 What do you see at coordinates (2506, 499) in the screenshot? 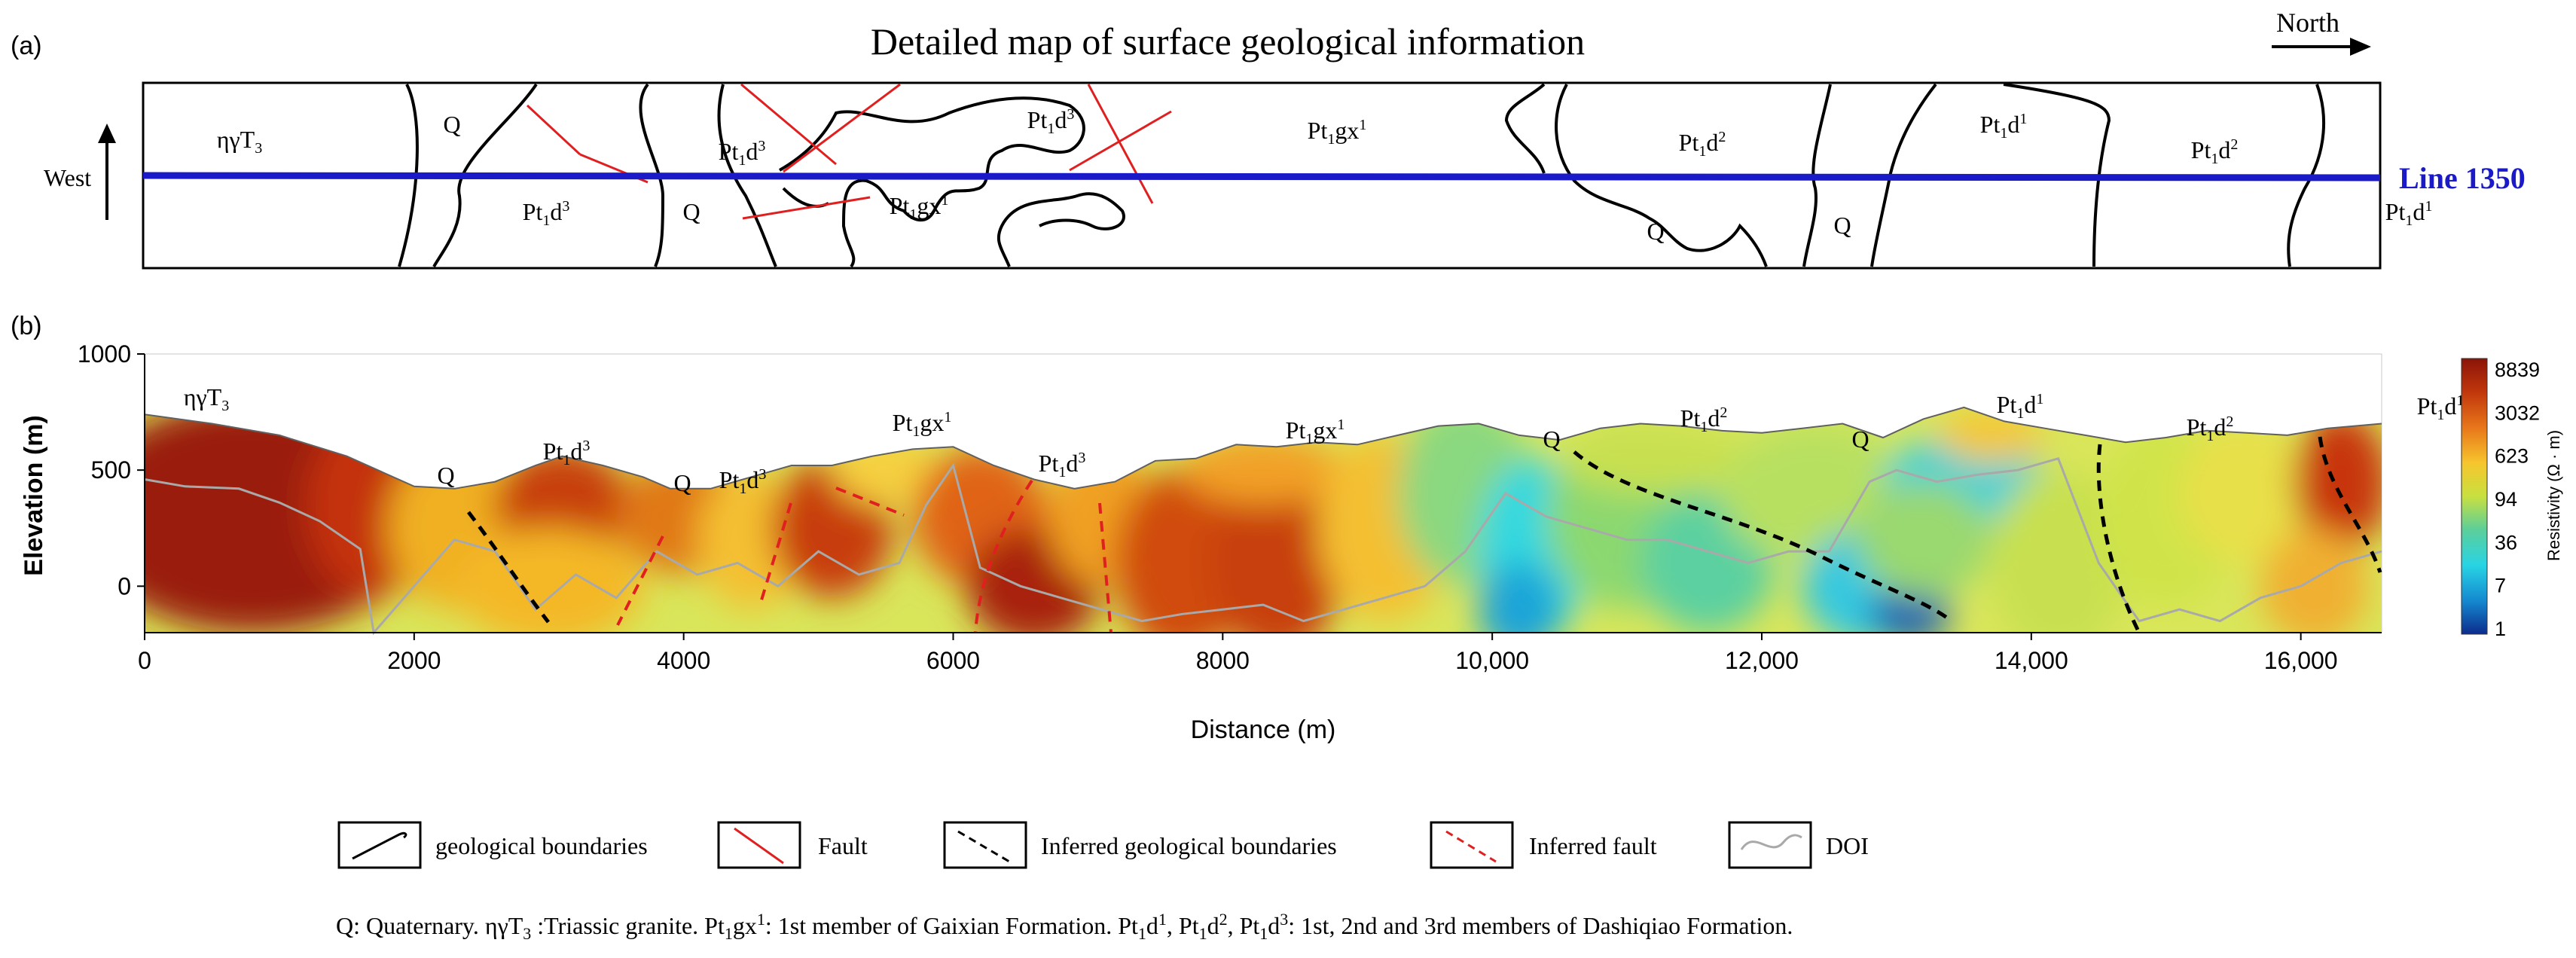
I see `colorbar-tick-label: 94` at bounding box center [2506, 499].